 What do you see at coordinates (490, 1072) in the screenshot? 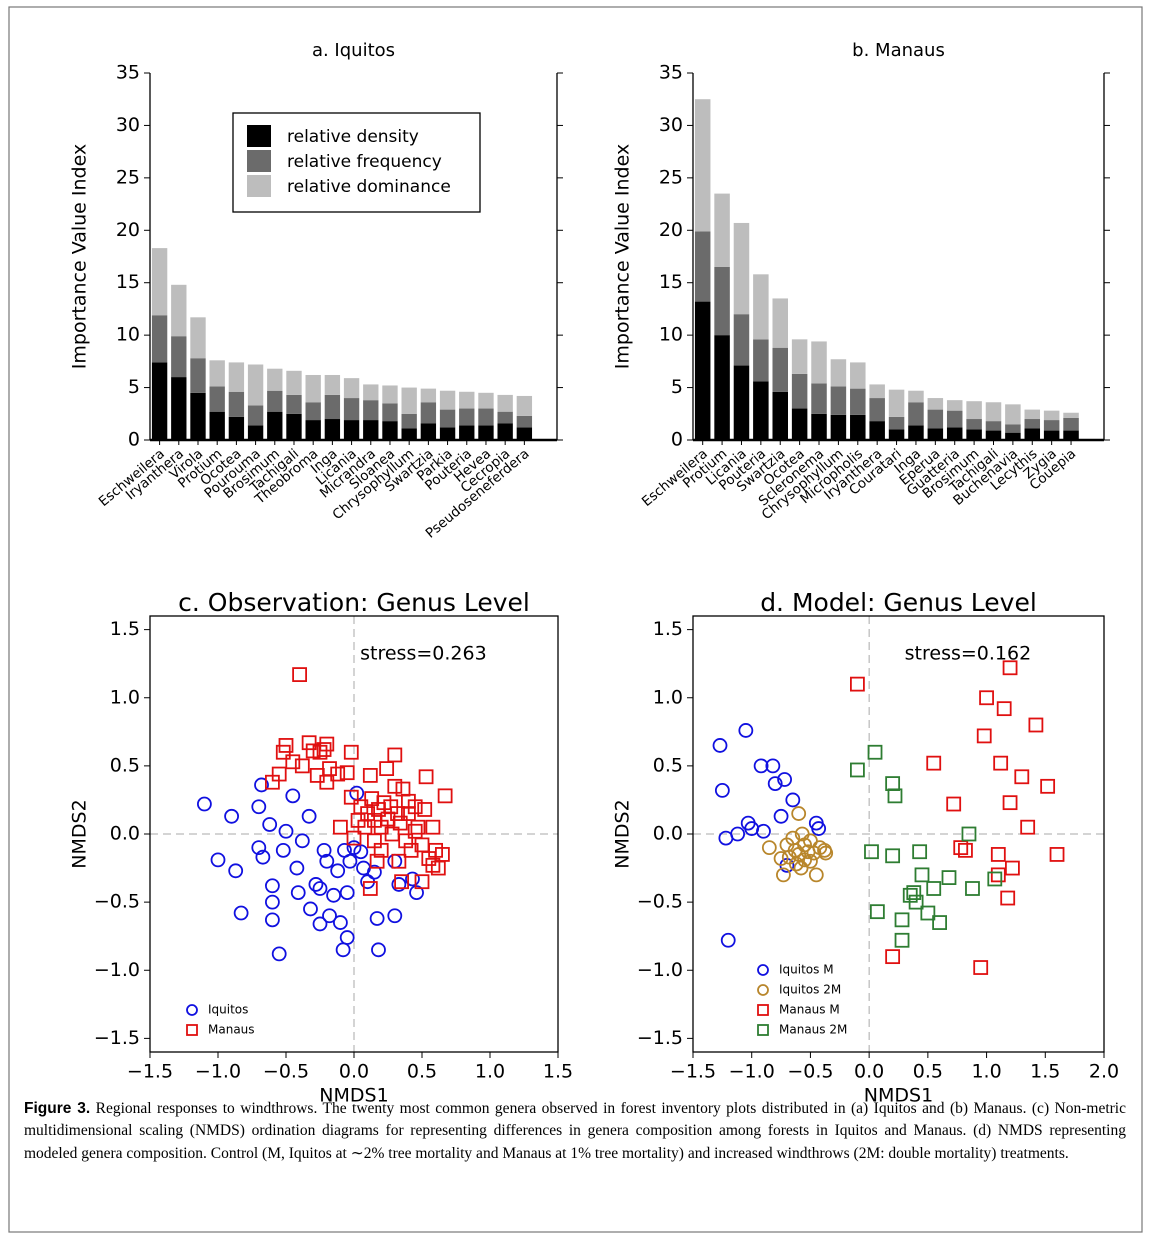
I see `x-tick-label: 1.0` at bounding box center [490, 1072].